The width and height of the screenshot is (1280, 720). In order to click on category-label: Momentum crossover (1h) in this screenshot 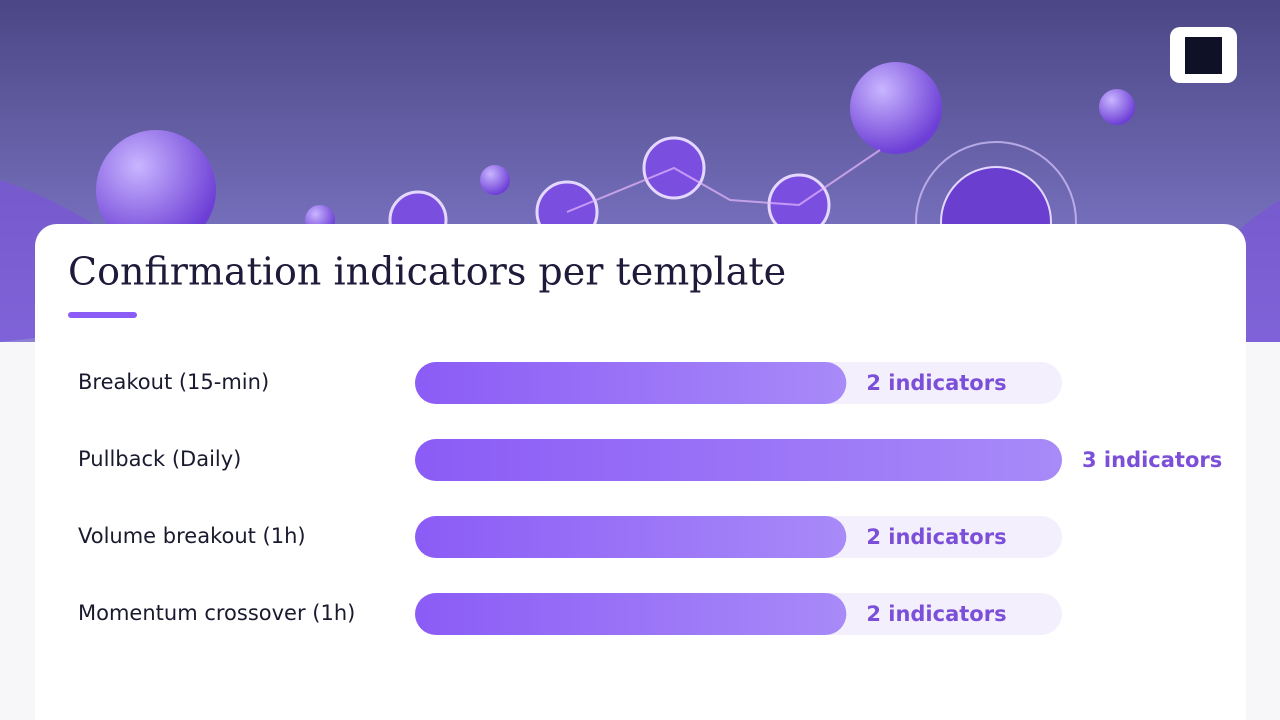, I will do `click(216, 613)`.